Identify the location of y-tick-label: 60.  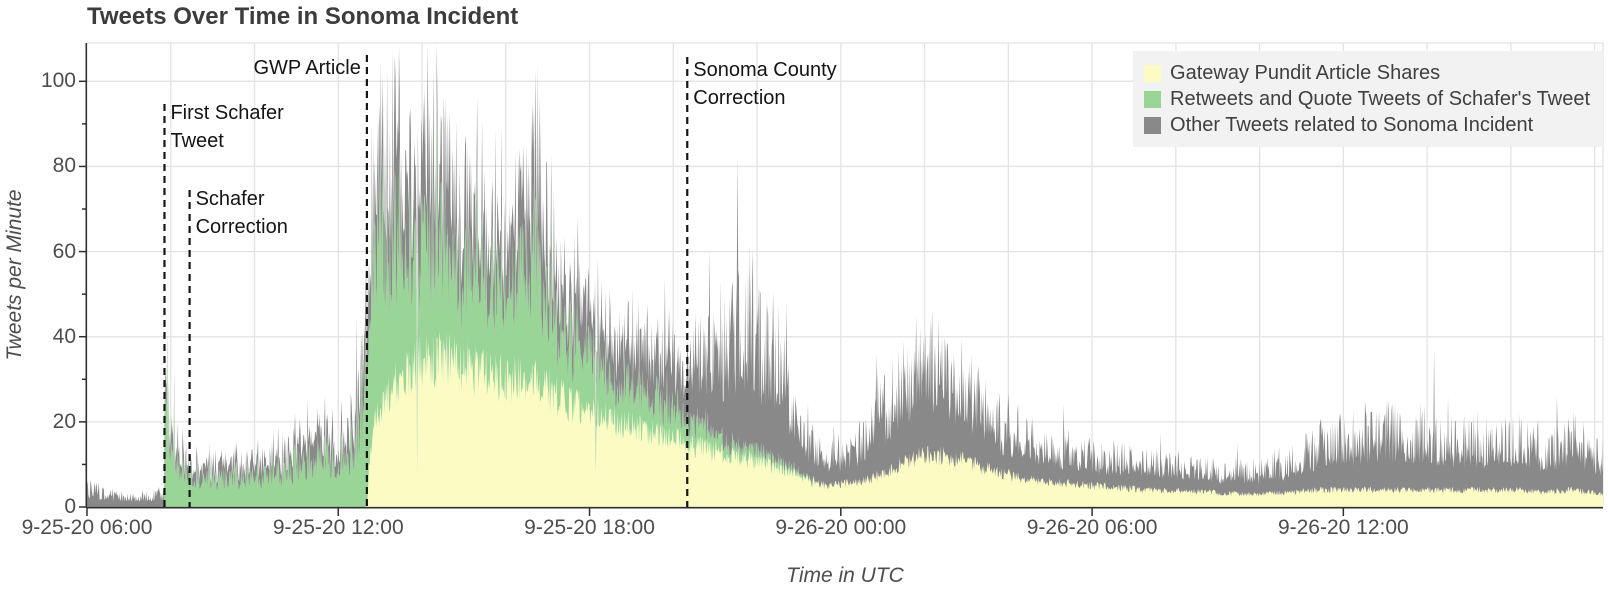
(64, 251).